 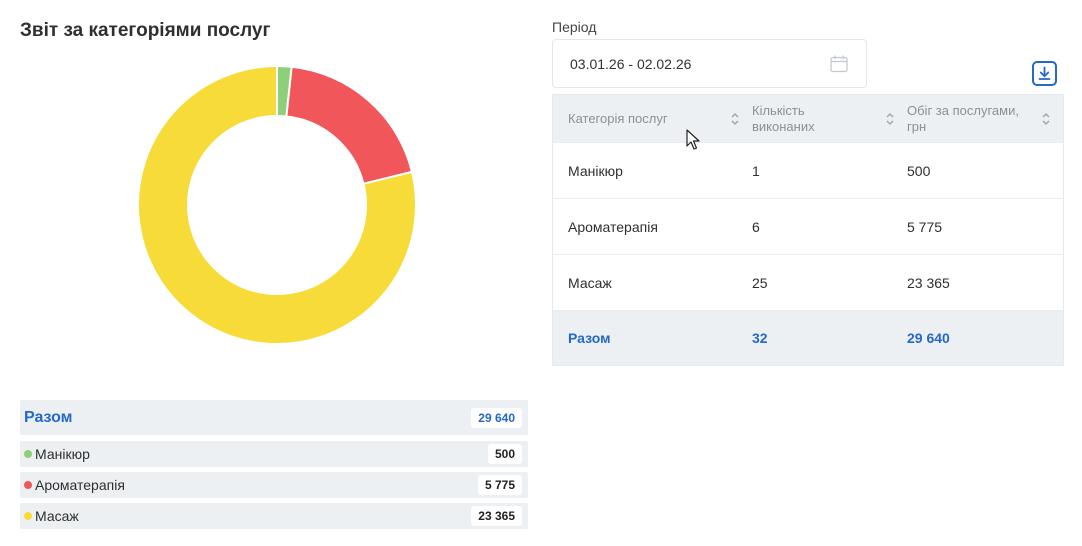 What do you see at coordinates (57, 516) in the screenshot?
I see `summary-item-label: Масаж` at bounding box center [57, 516].